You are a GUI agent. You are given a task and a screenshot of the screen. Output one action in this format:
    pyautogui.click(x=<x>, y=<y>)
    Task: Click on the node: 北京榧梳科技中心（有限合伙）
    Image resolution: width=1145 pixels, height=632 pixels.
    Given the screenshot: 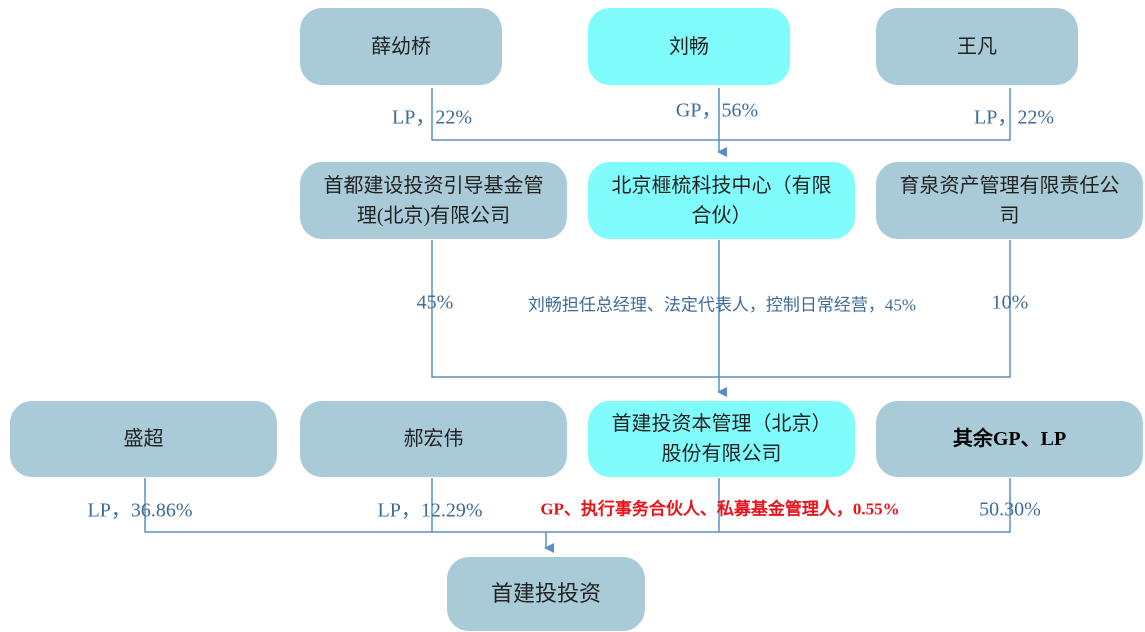 What is the action you would take?
    pyautogui.click(x=721, y=200)
    